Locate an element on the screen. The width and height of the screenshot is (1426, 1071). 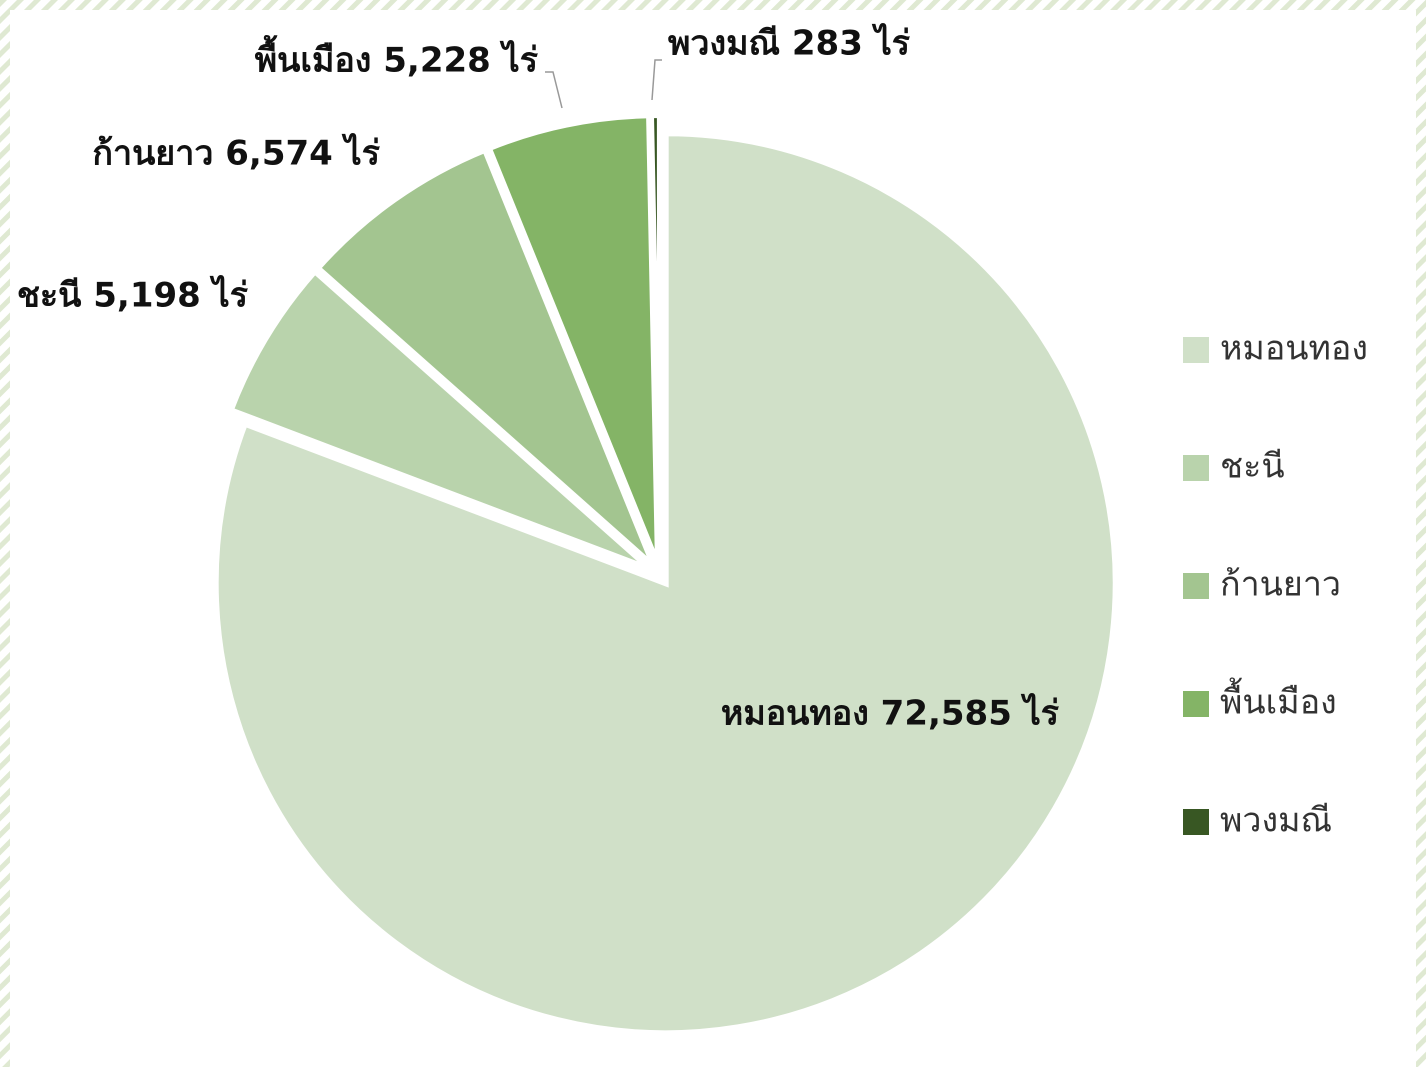
legend-label: หมอนทอง is located at coordinates (1294, 349).